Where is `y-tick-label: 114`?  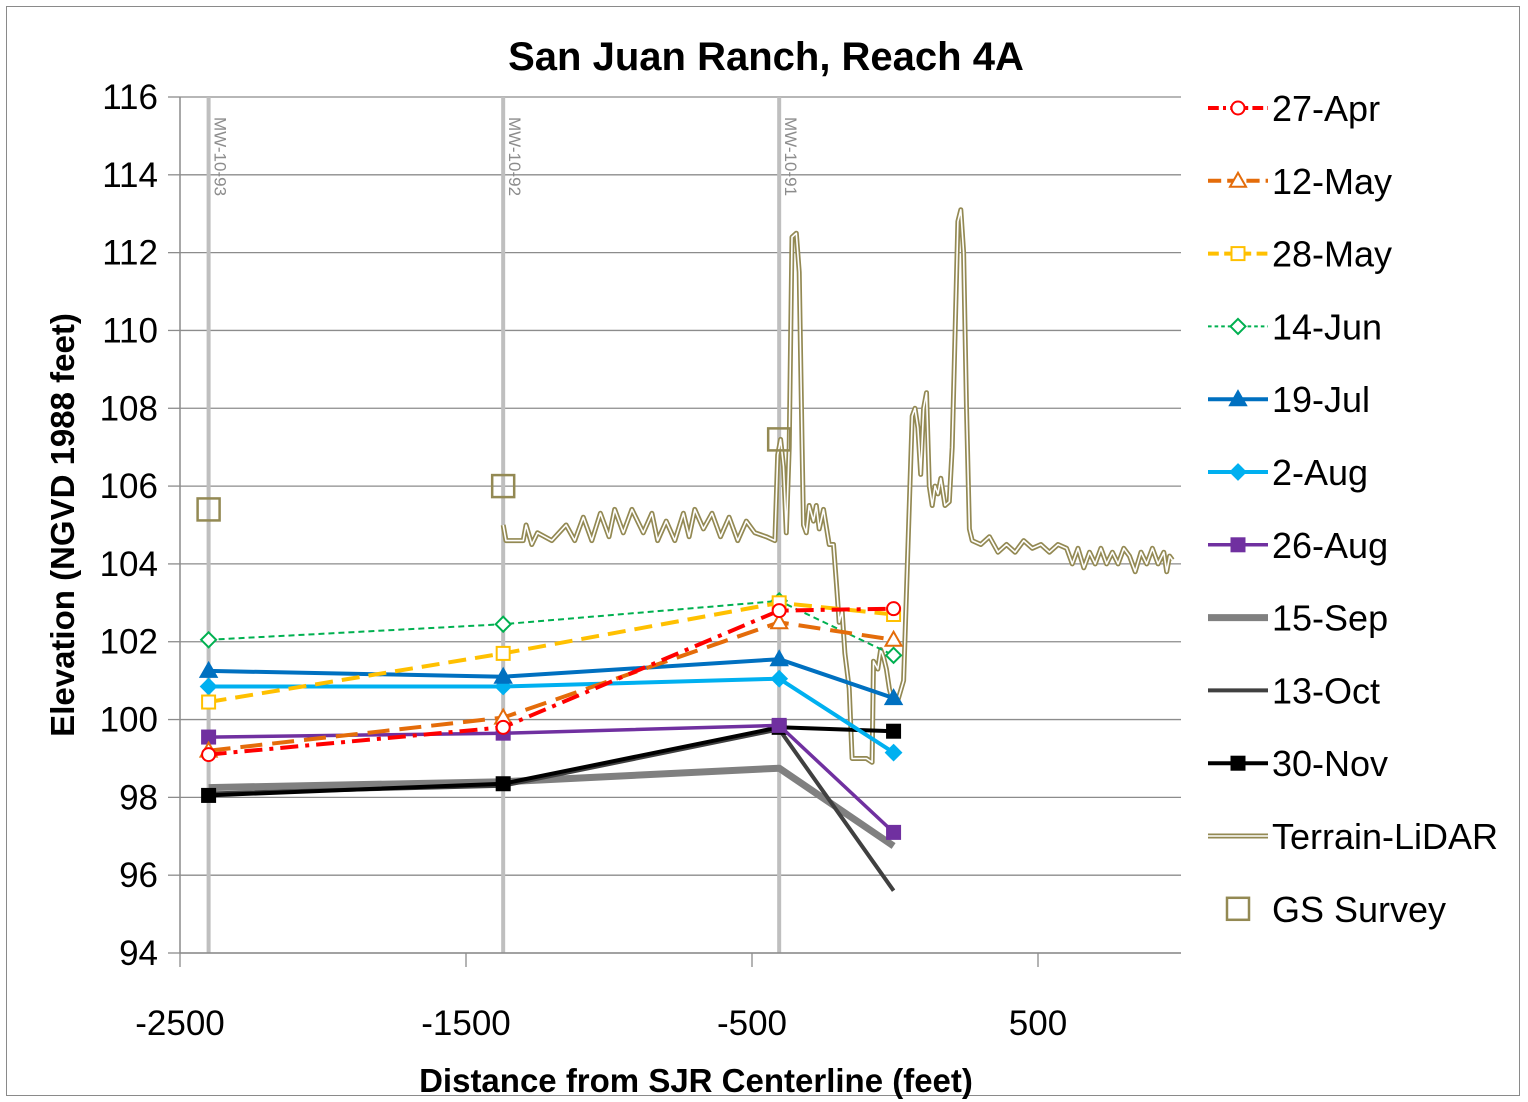
y-tick-label: 114 is located at coordinates (130, 175).